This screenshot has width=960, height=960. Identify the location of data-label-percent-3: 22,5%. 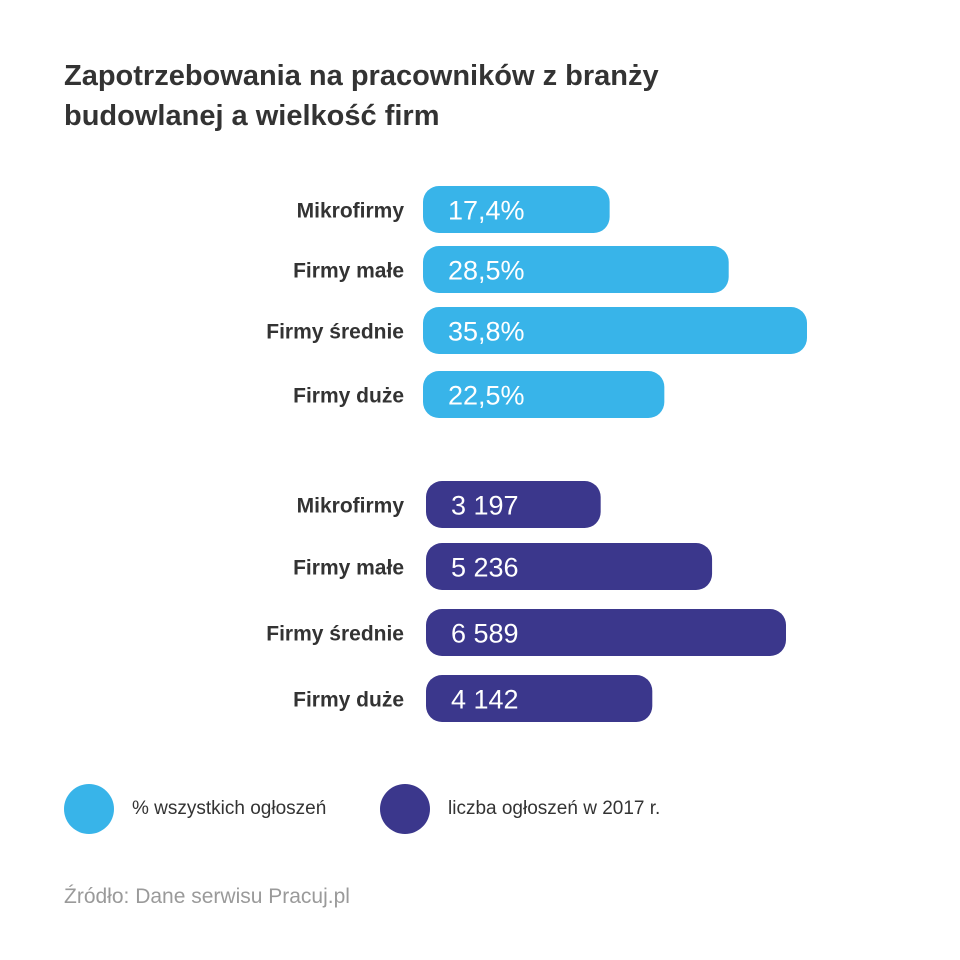
(486, 396).